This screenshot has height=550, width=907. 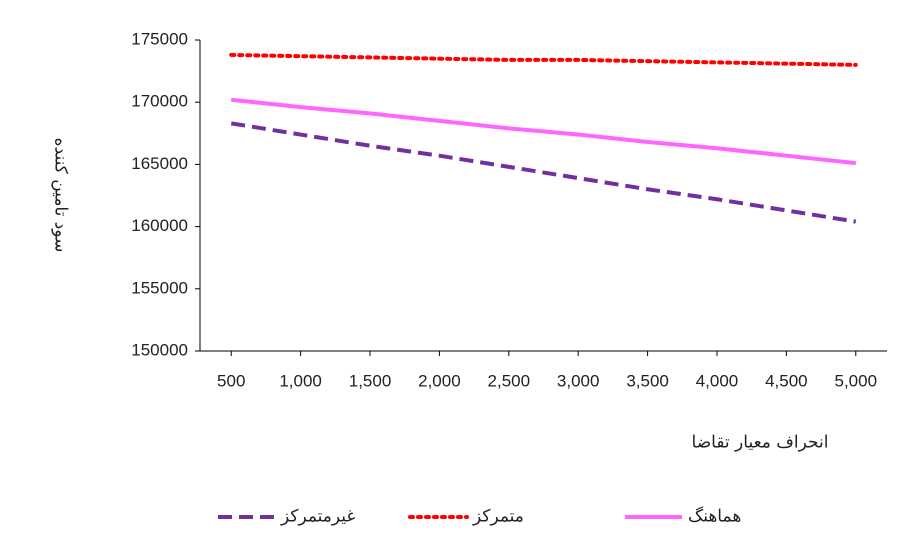 What do you see at coordinates (439, 380) in the screenshot?
I see `x-tick-label: 2,000` at bounding box center [439, 380].